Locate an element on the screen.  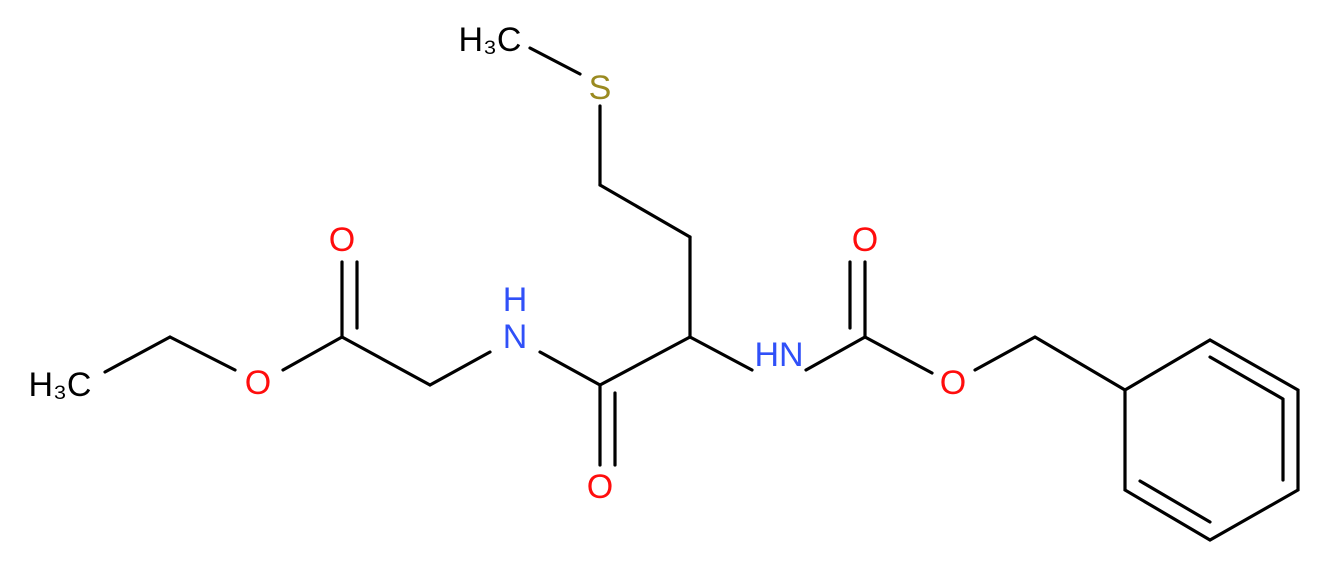
atom-label: N is located at coordinates (515, 337).